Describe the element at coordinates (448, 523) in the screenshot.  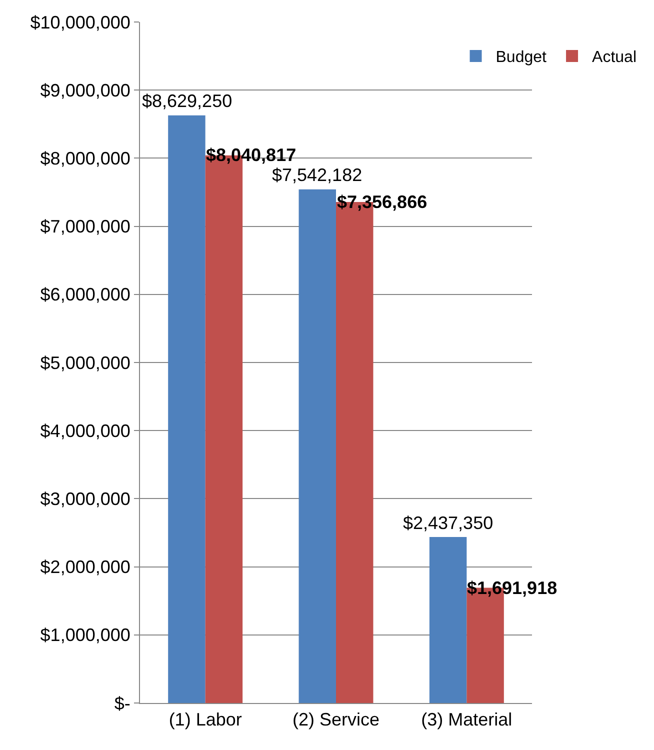
I see `data-label: $2,437,350` at that location.